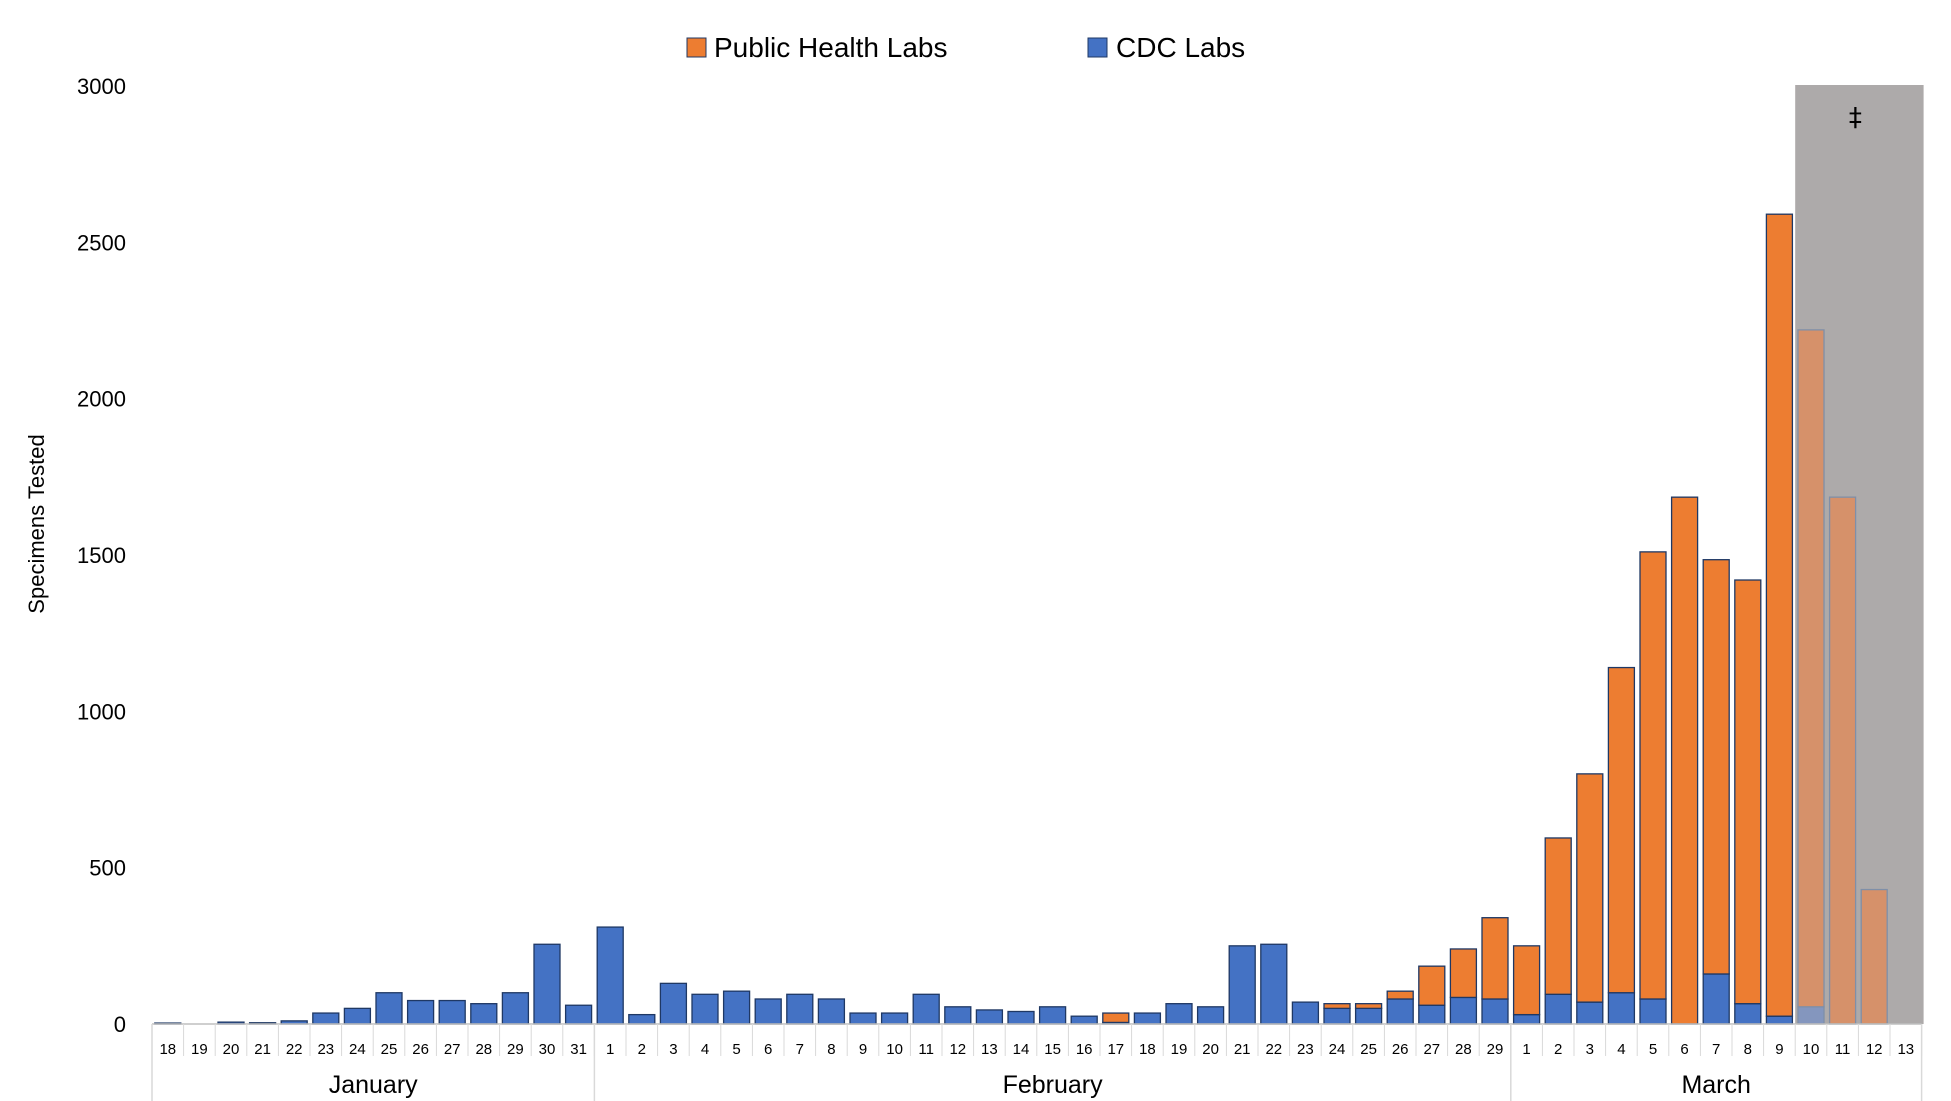 The height and width of the screenshot is (1101, 1951). Describe the element at coordinates (373, 1085) in the screenshot. I see `month-label: January` at that location.